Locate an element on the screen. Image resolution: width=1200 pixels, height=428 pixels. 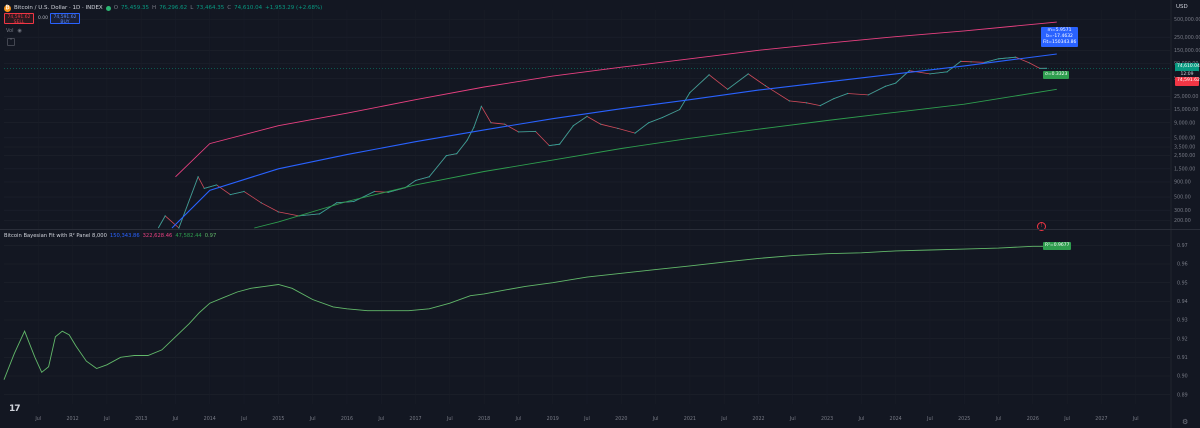
currency-label: USD is located at coordinates (1182, 7).